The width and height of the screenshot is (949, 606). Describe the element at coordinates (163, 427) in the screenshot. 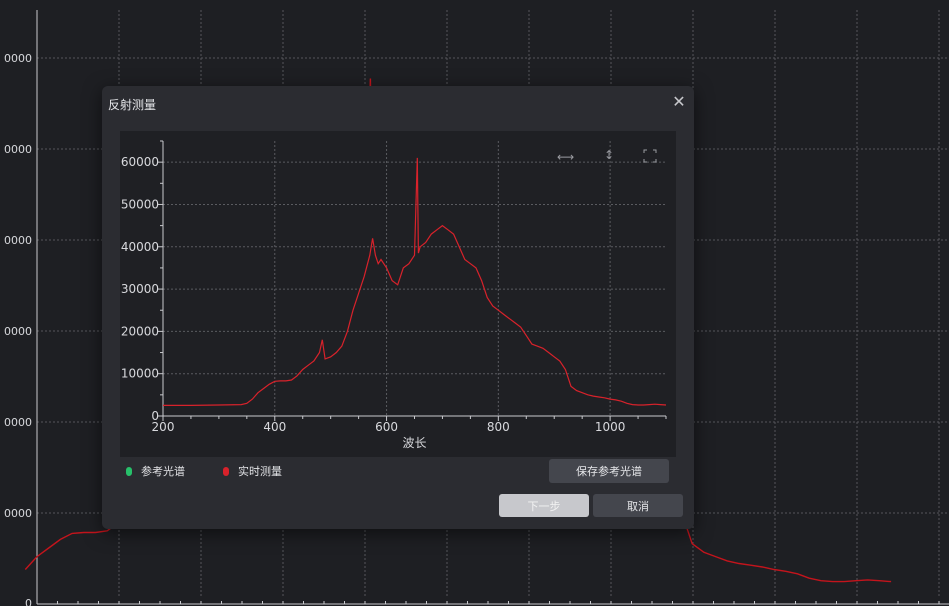

I see `x-tick-label: 200` at that location.